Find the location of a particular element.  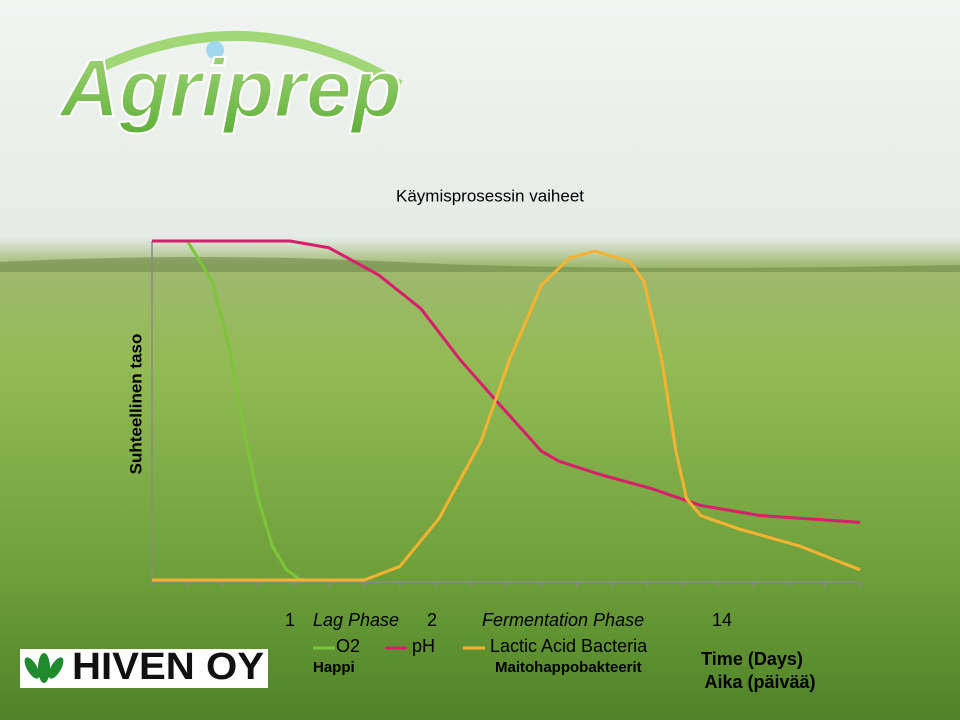

annotation: Lag Phase is located at coordinates (356, 620).